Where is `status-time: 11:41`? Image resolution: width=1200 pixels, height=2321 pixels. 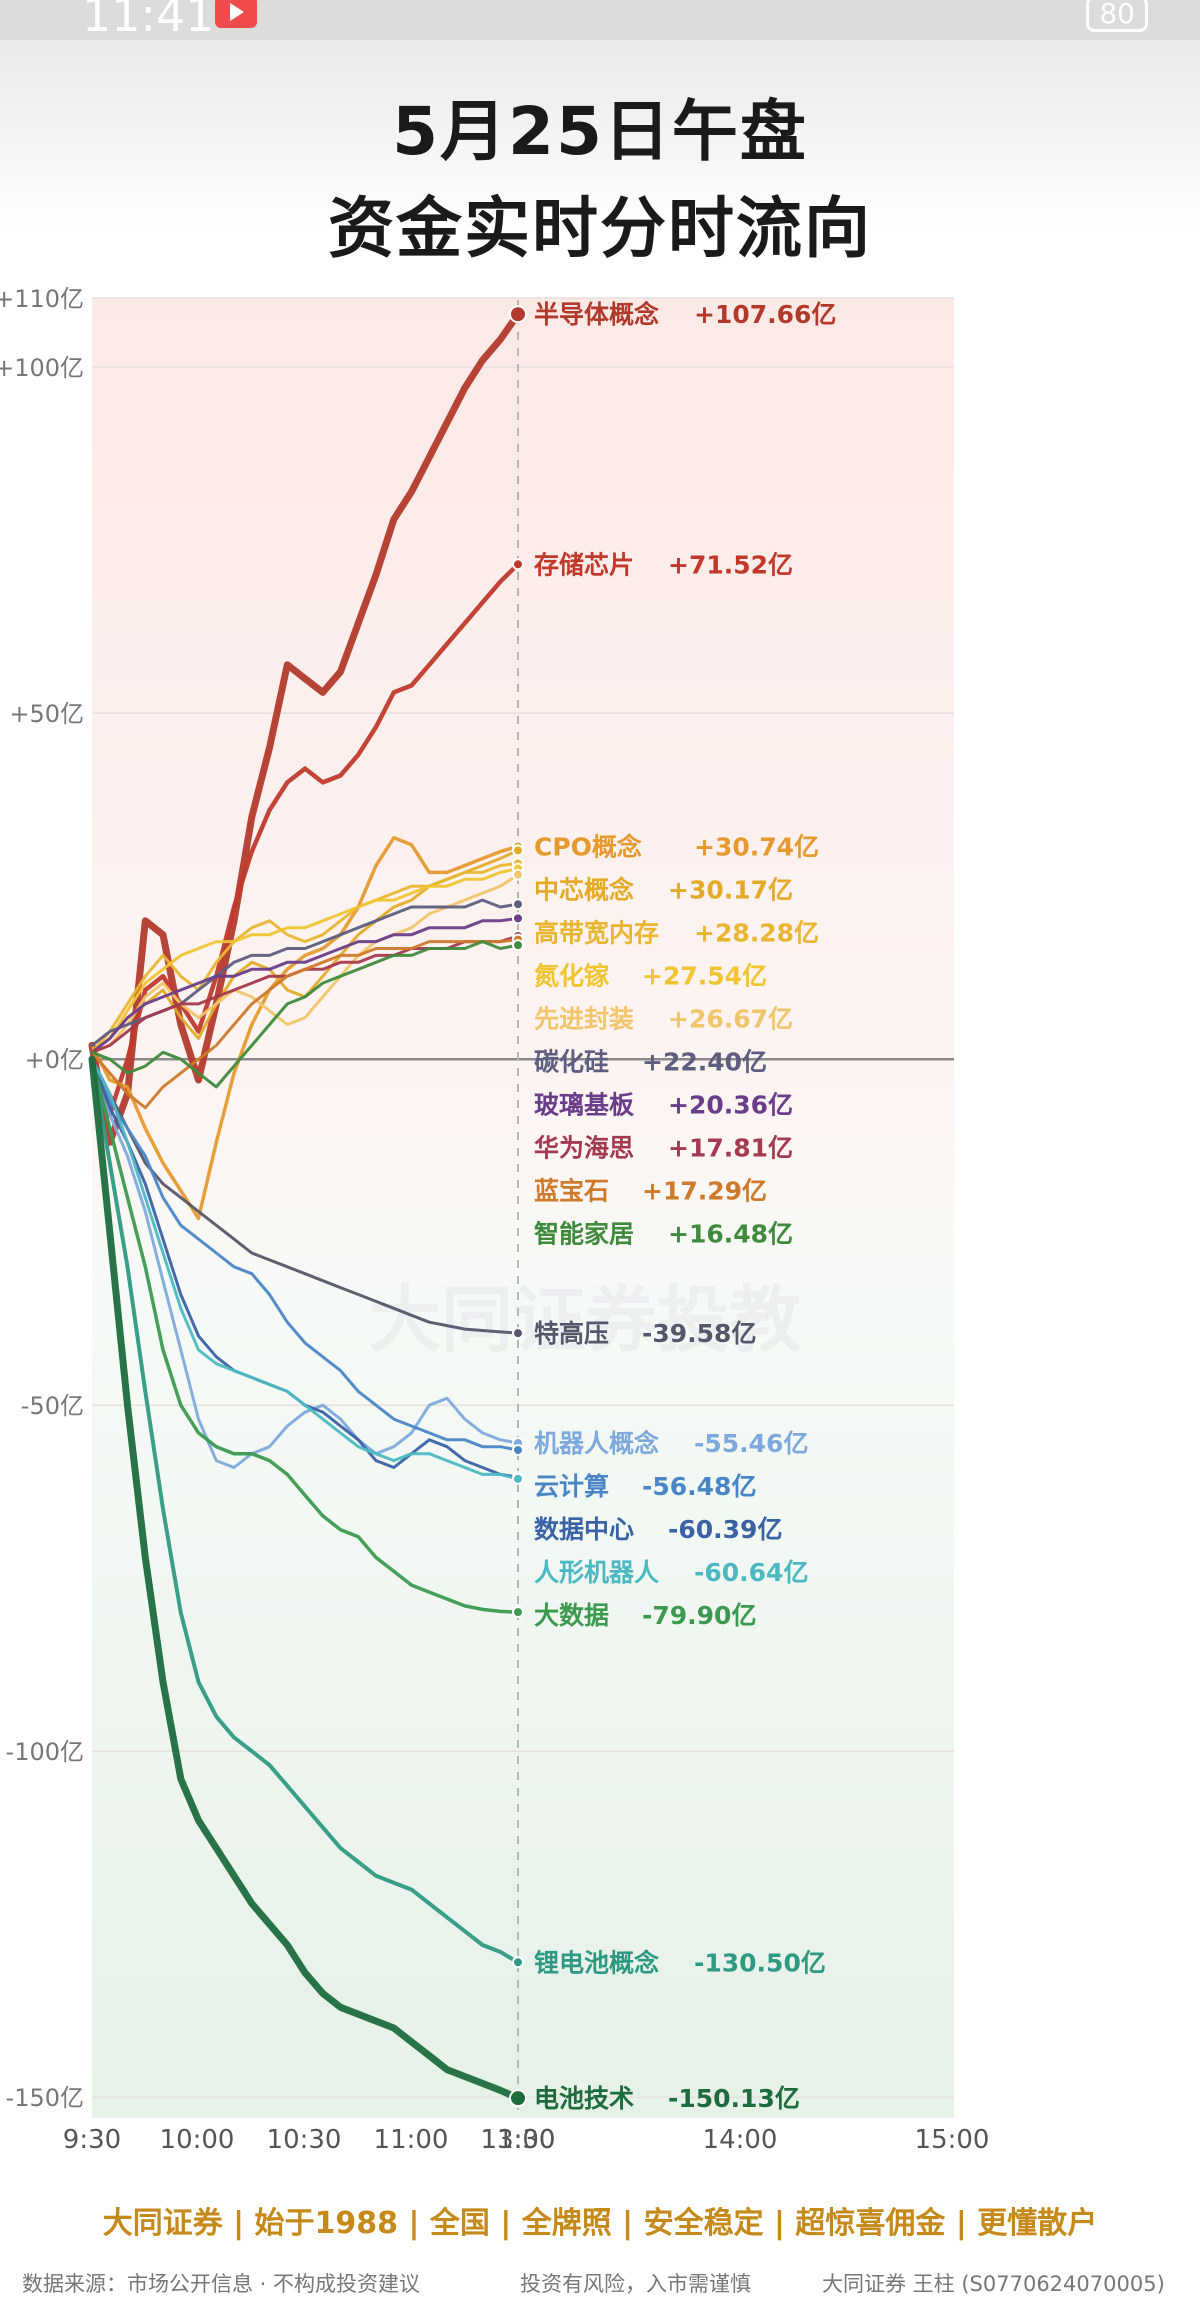 status-time: 11:41 is located at coordinates (148, 21).